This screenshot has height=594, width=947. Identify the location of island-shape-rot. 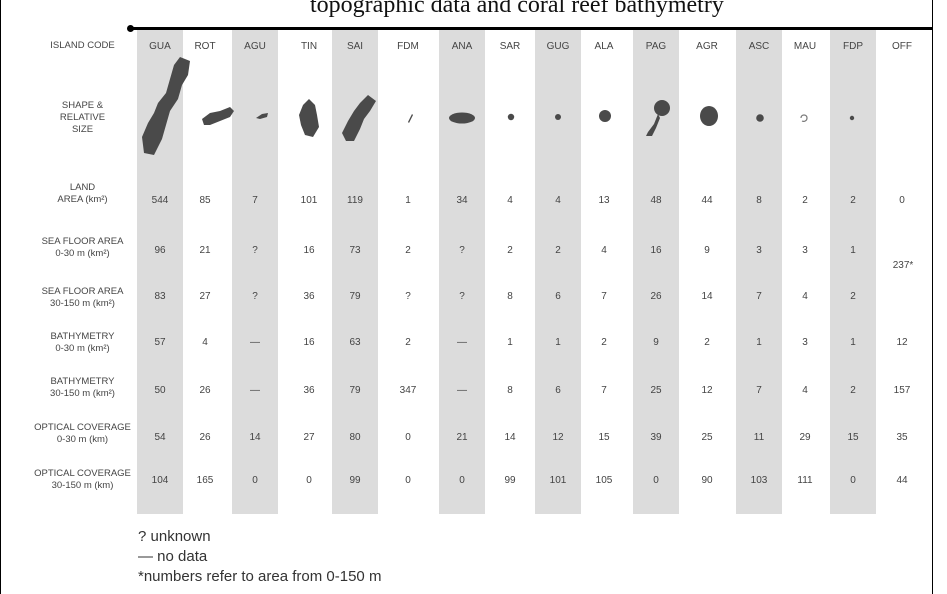
(218, 116).